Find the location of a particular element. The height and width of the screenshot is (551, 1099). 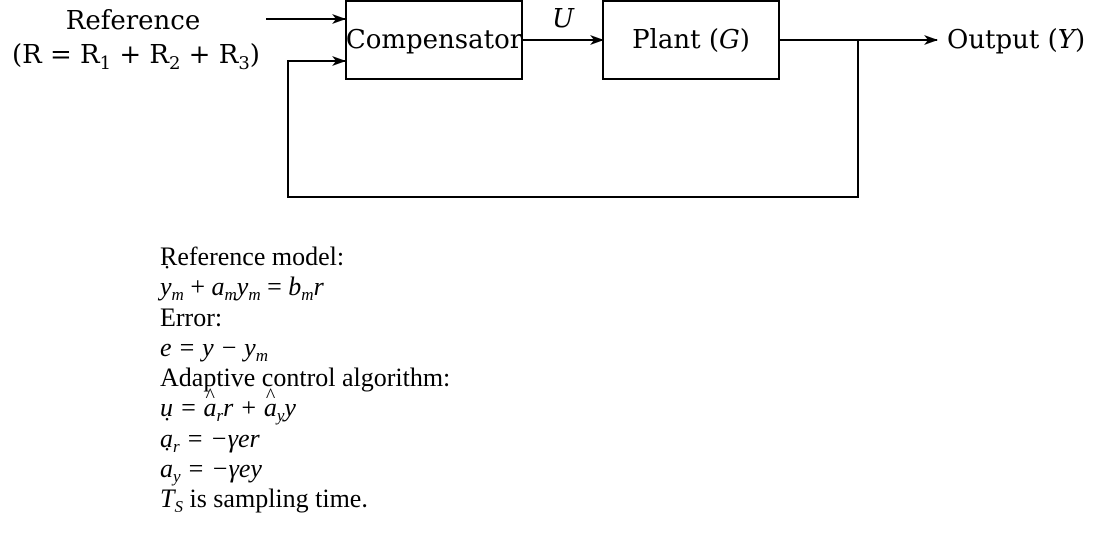

algorithm-heading: Adaptive control algorithm: is located at coordinates (305, 378).